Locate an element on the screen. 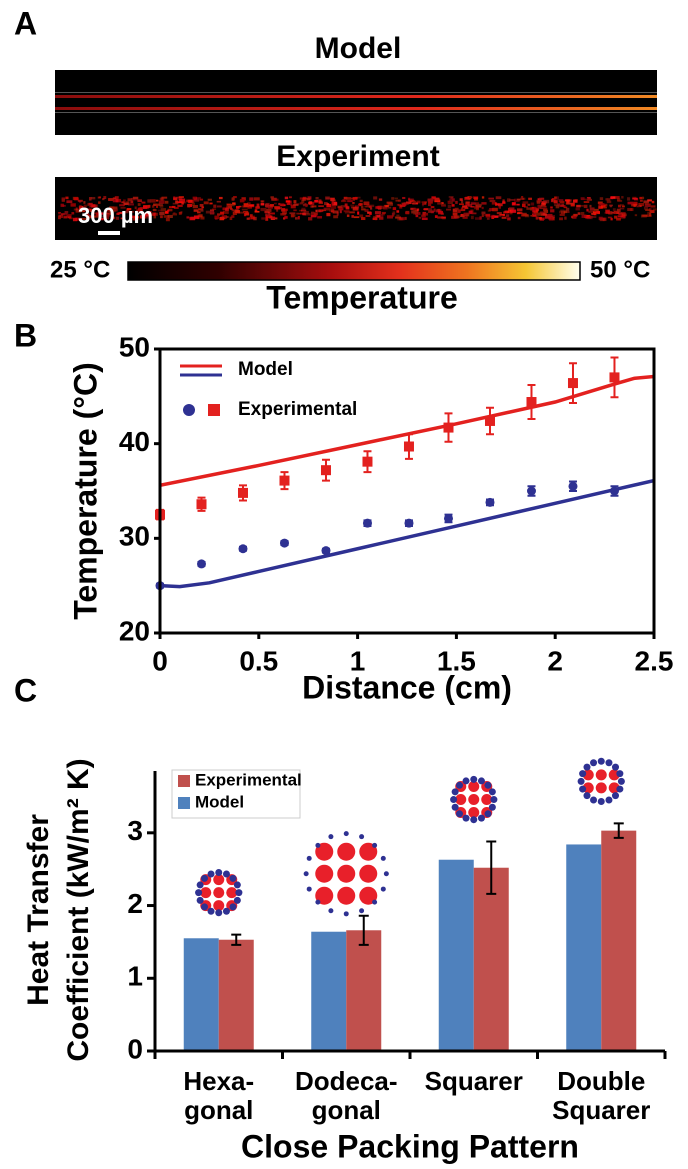 The height and width of the screenshot is (1169, 688). y-tick-label: 2 is located at coordinates (135, 903).